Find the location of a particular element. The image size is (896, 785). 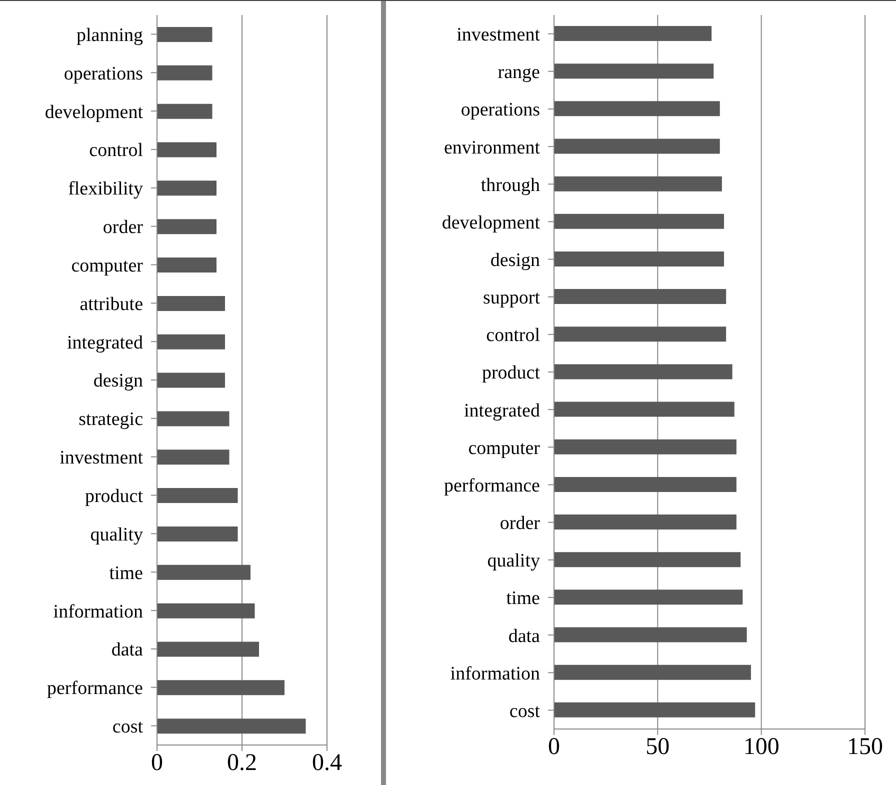

x-tick-label: 100 is located at coordinates (761, 747).